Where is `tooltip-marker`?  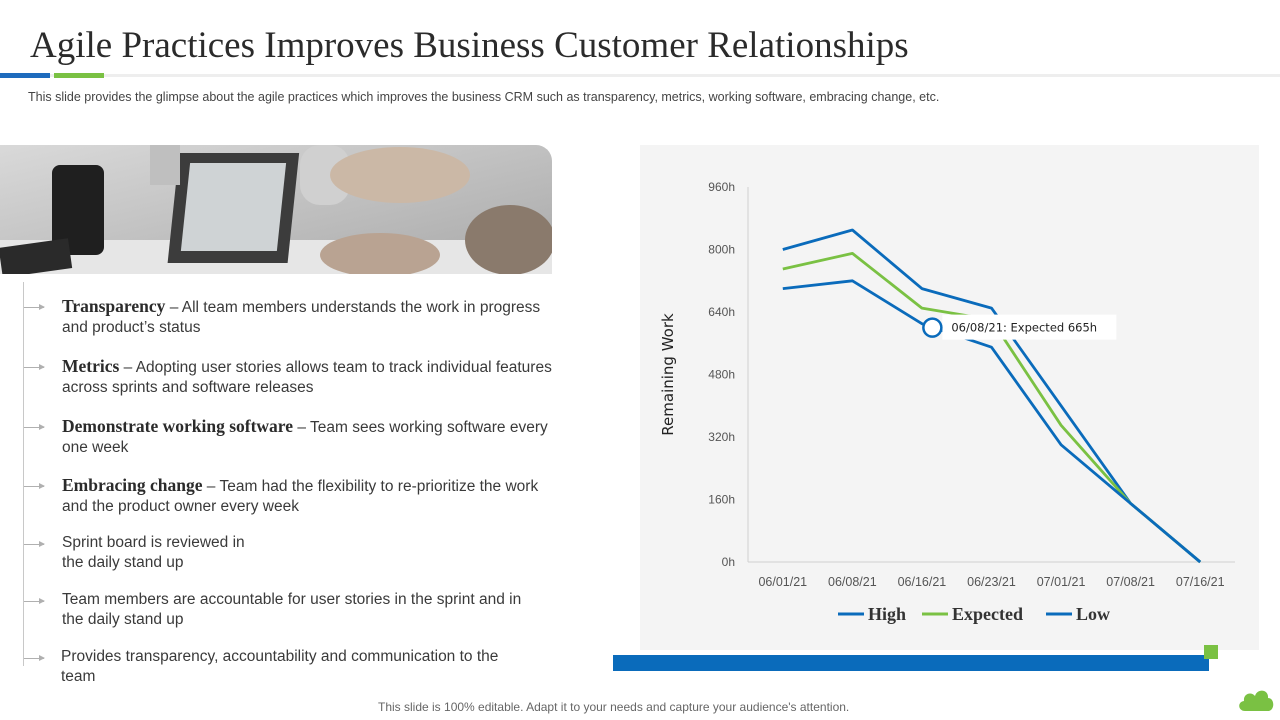 tooltip-marker is located at coordinates (932, 327).